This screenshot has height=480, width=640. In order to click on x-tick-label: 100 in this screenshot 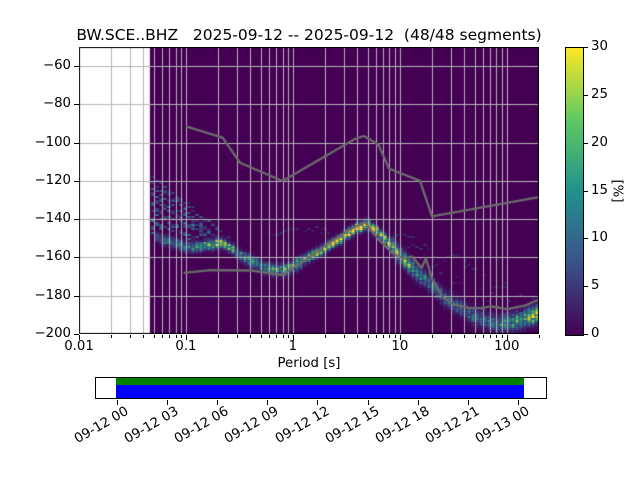, I will do `click(507, 346)`.